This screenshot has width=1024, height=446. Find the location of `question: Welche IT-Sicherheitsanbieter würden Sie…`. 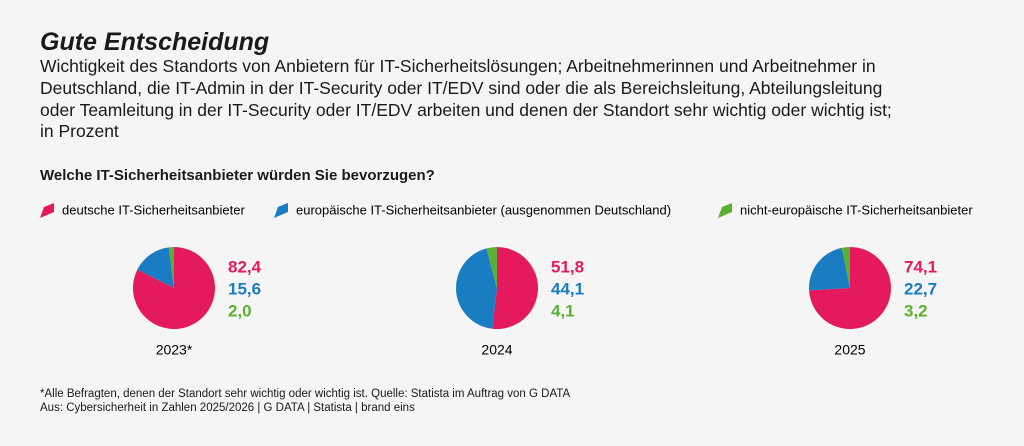

question: Welche IT-Sicherheitsanbieter würden Sie… is located at coordinates (237, 175).